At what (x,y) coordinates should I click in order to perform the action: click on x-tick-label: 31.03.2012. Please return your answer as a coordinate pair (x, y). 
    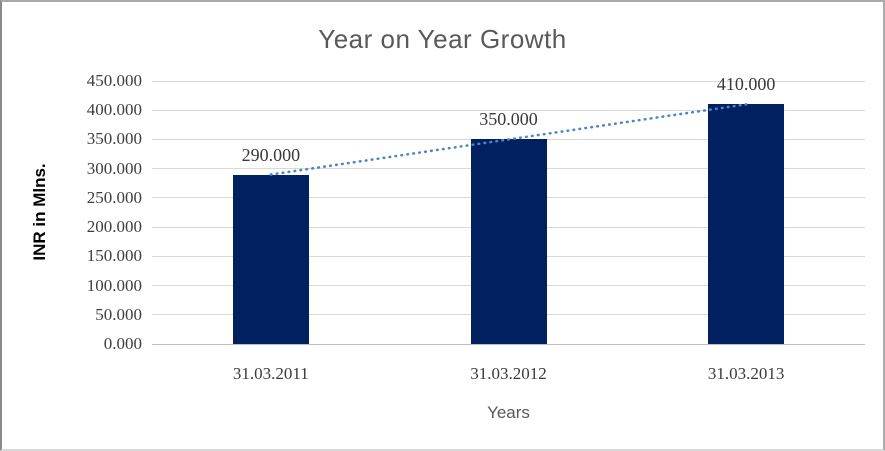
    Looking at the image, I should click on (508, 373).